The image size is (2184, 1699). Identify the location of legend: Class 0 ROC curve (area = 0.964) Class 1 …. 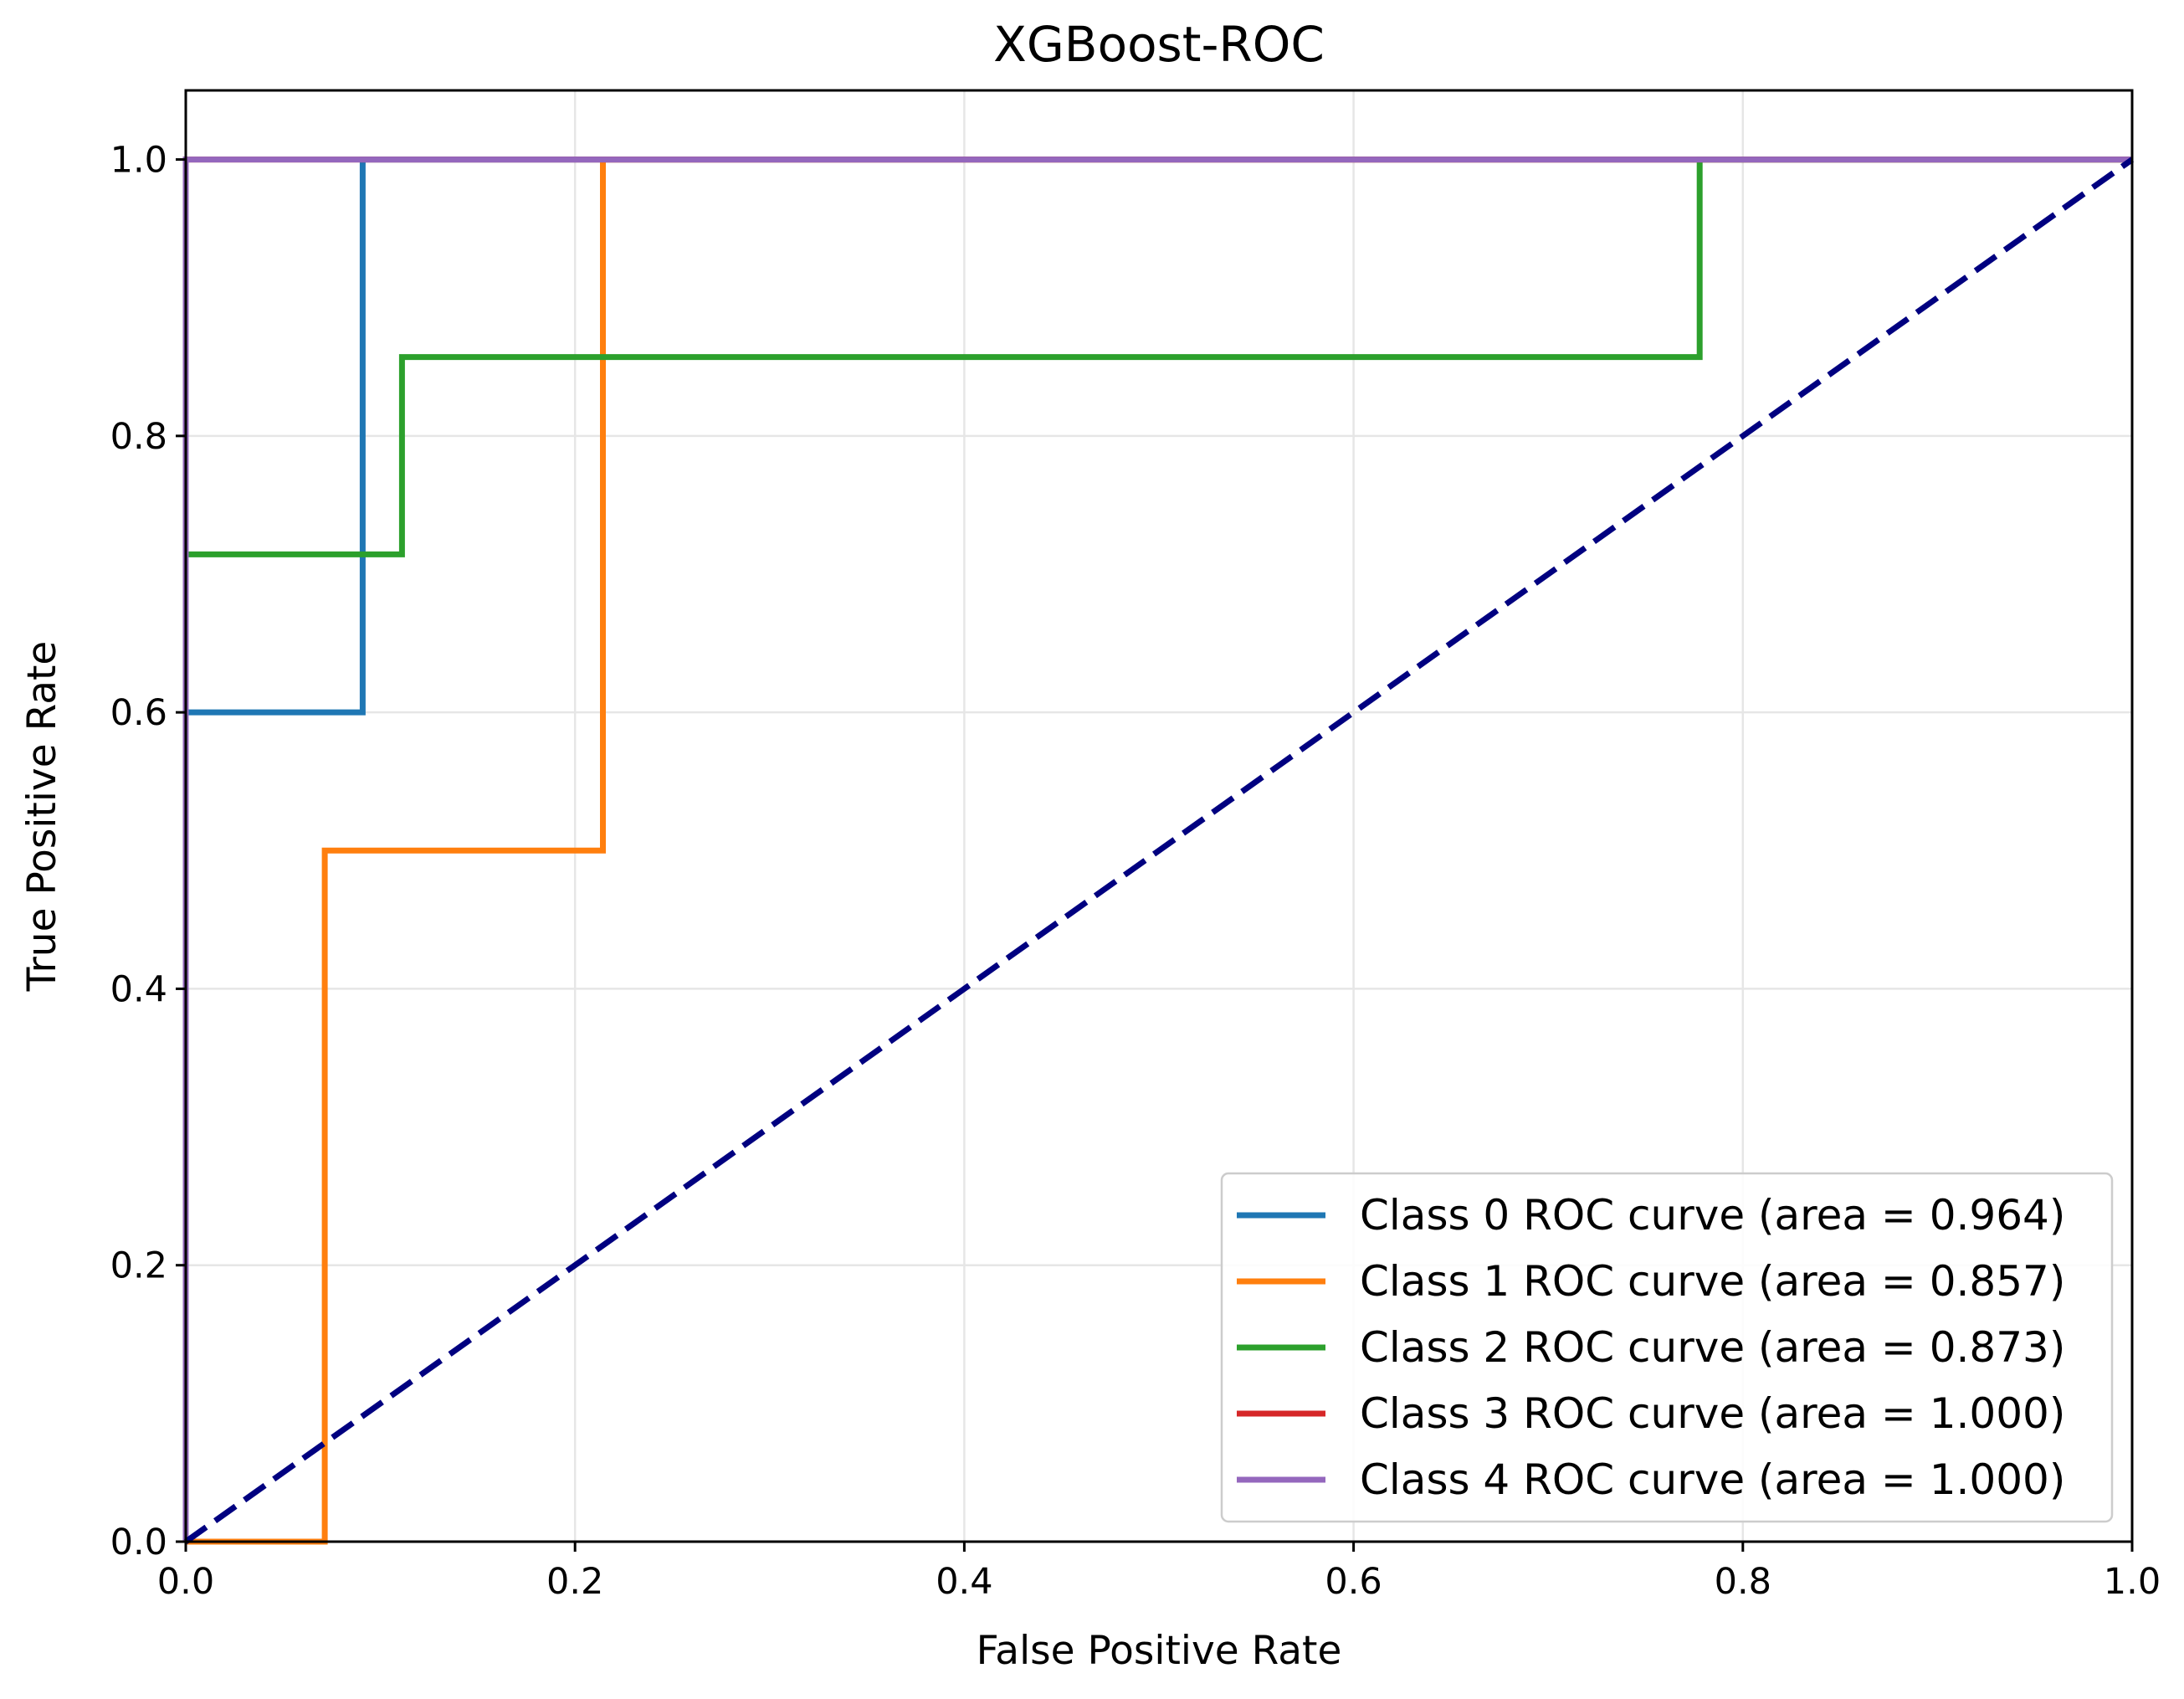
(1667, 1347).